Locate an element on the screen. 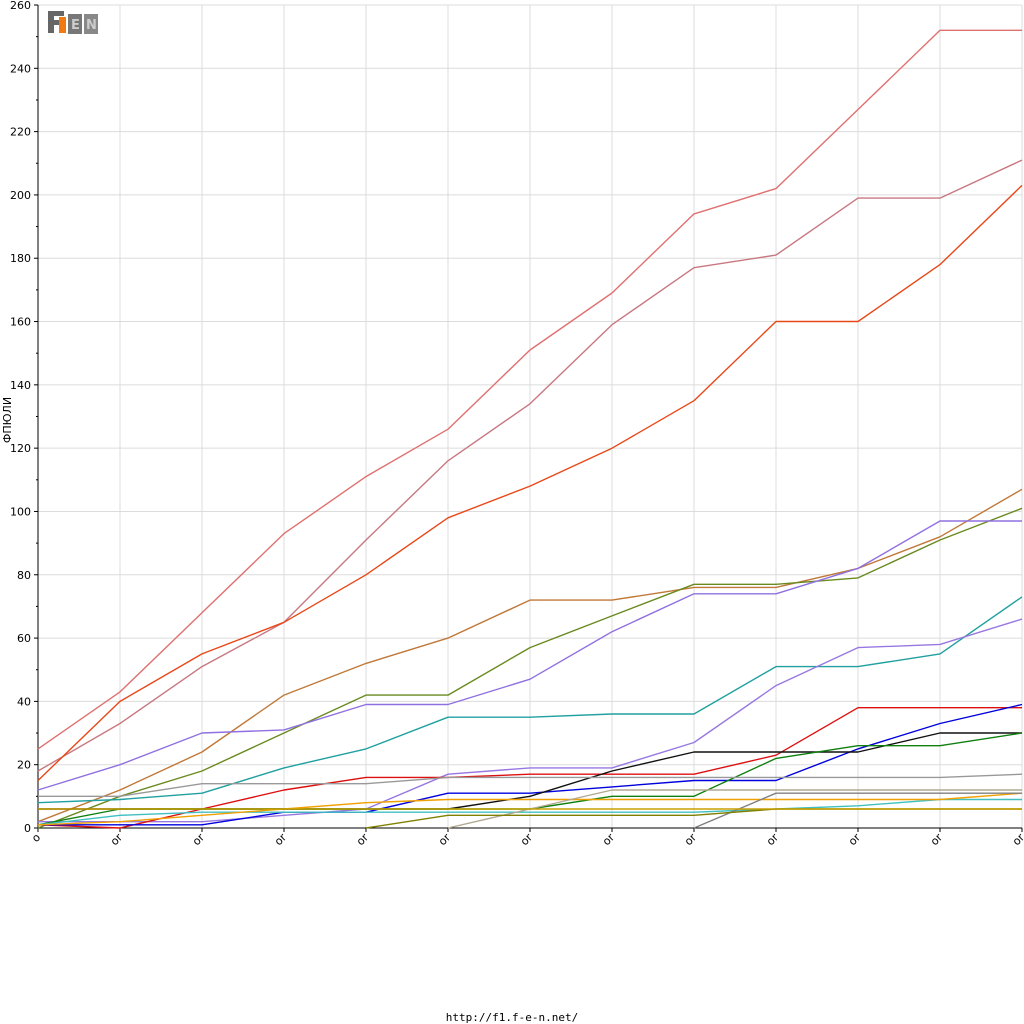 This screenshot has width=1024, height=1024. f1en-logo: E N is located at coordinates (73, 22).